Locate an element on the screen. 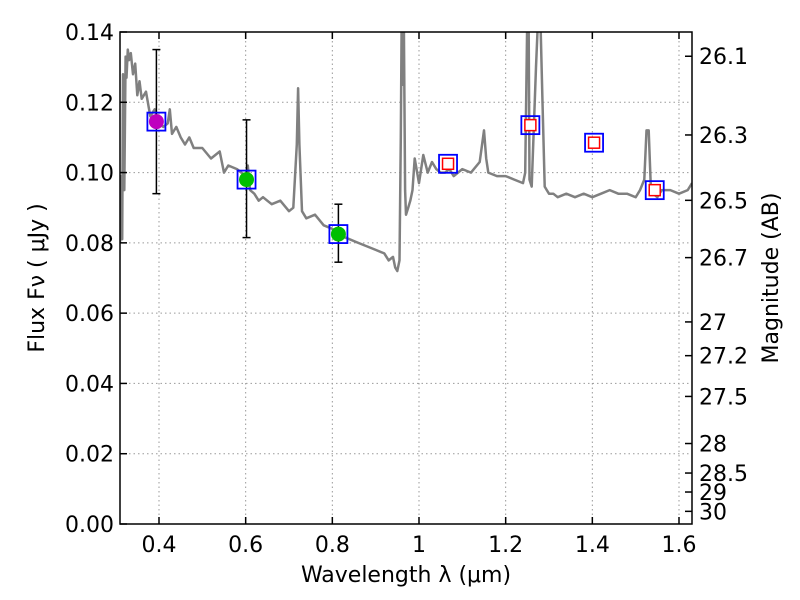  x-tick-label-1: 0.6 is located at coordinates (245, 545).